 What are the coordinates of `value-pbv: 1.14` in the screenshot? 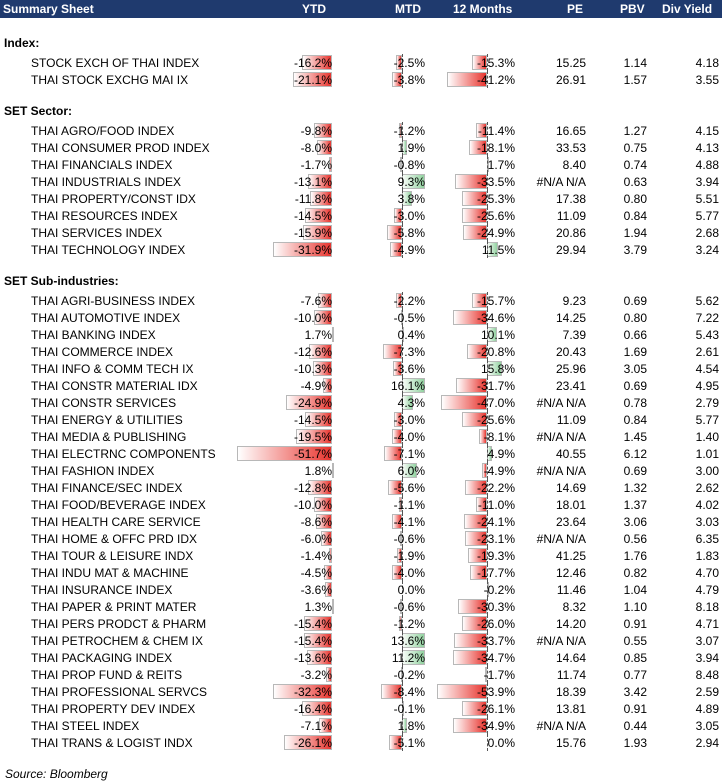 It's located at (635, 63).